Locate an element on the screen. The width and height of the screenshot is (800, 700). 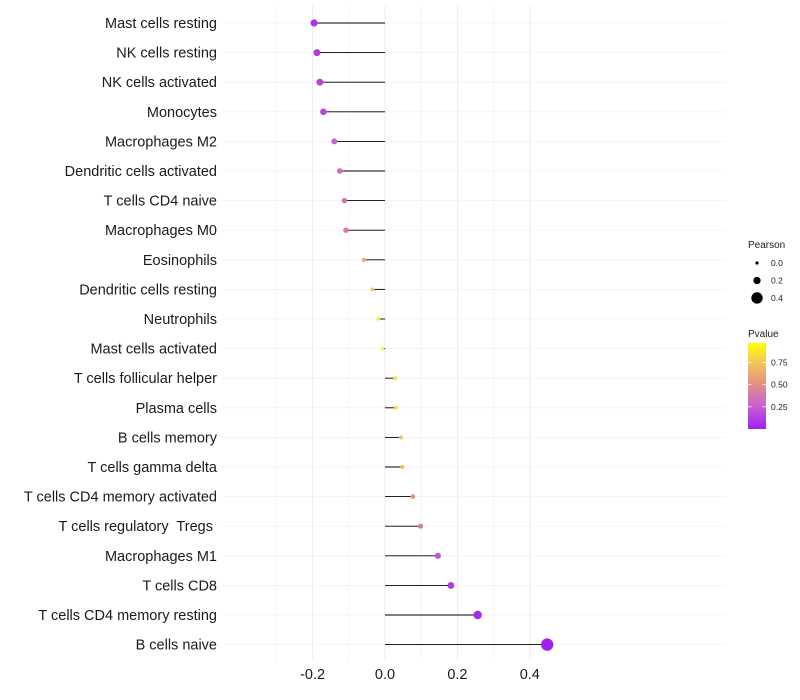
y-axis-label: T cells CD4 memory activated is located at coordinates (120, 498).